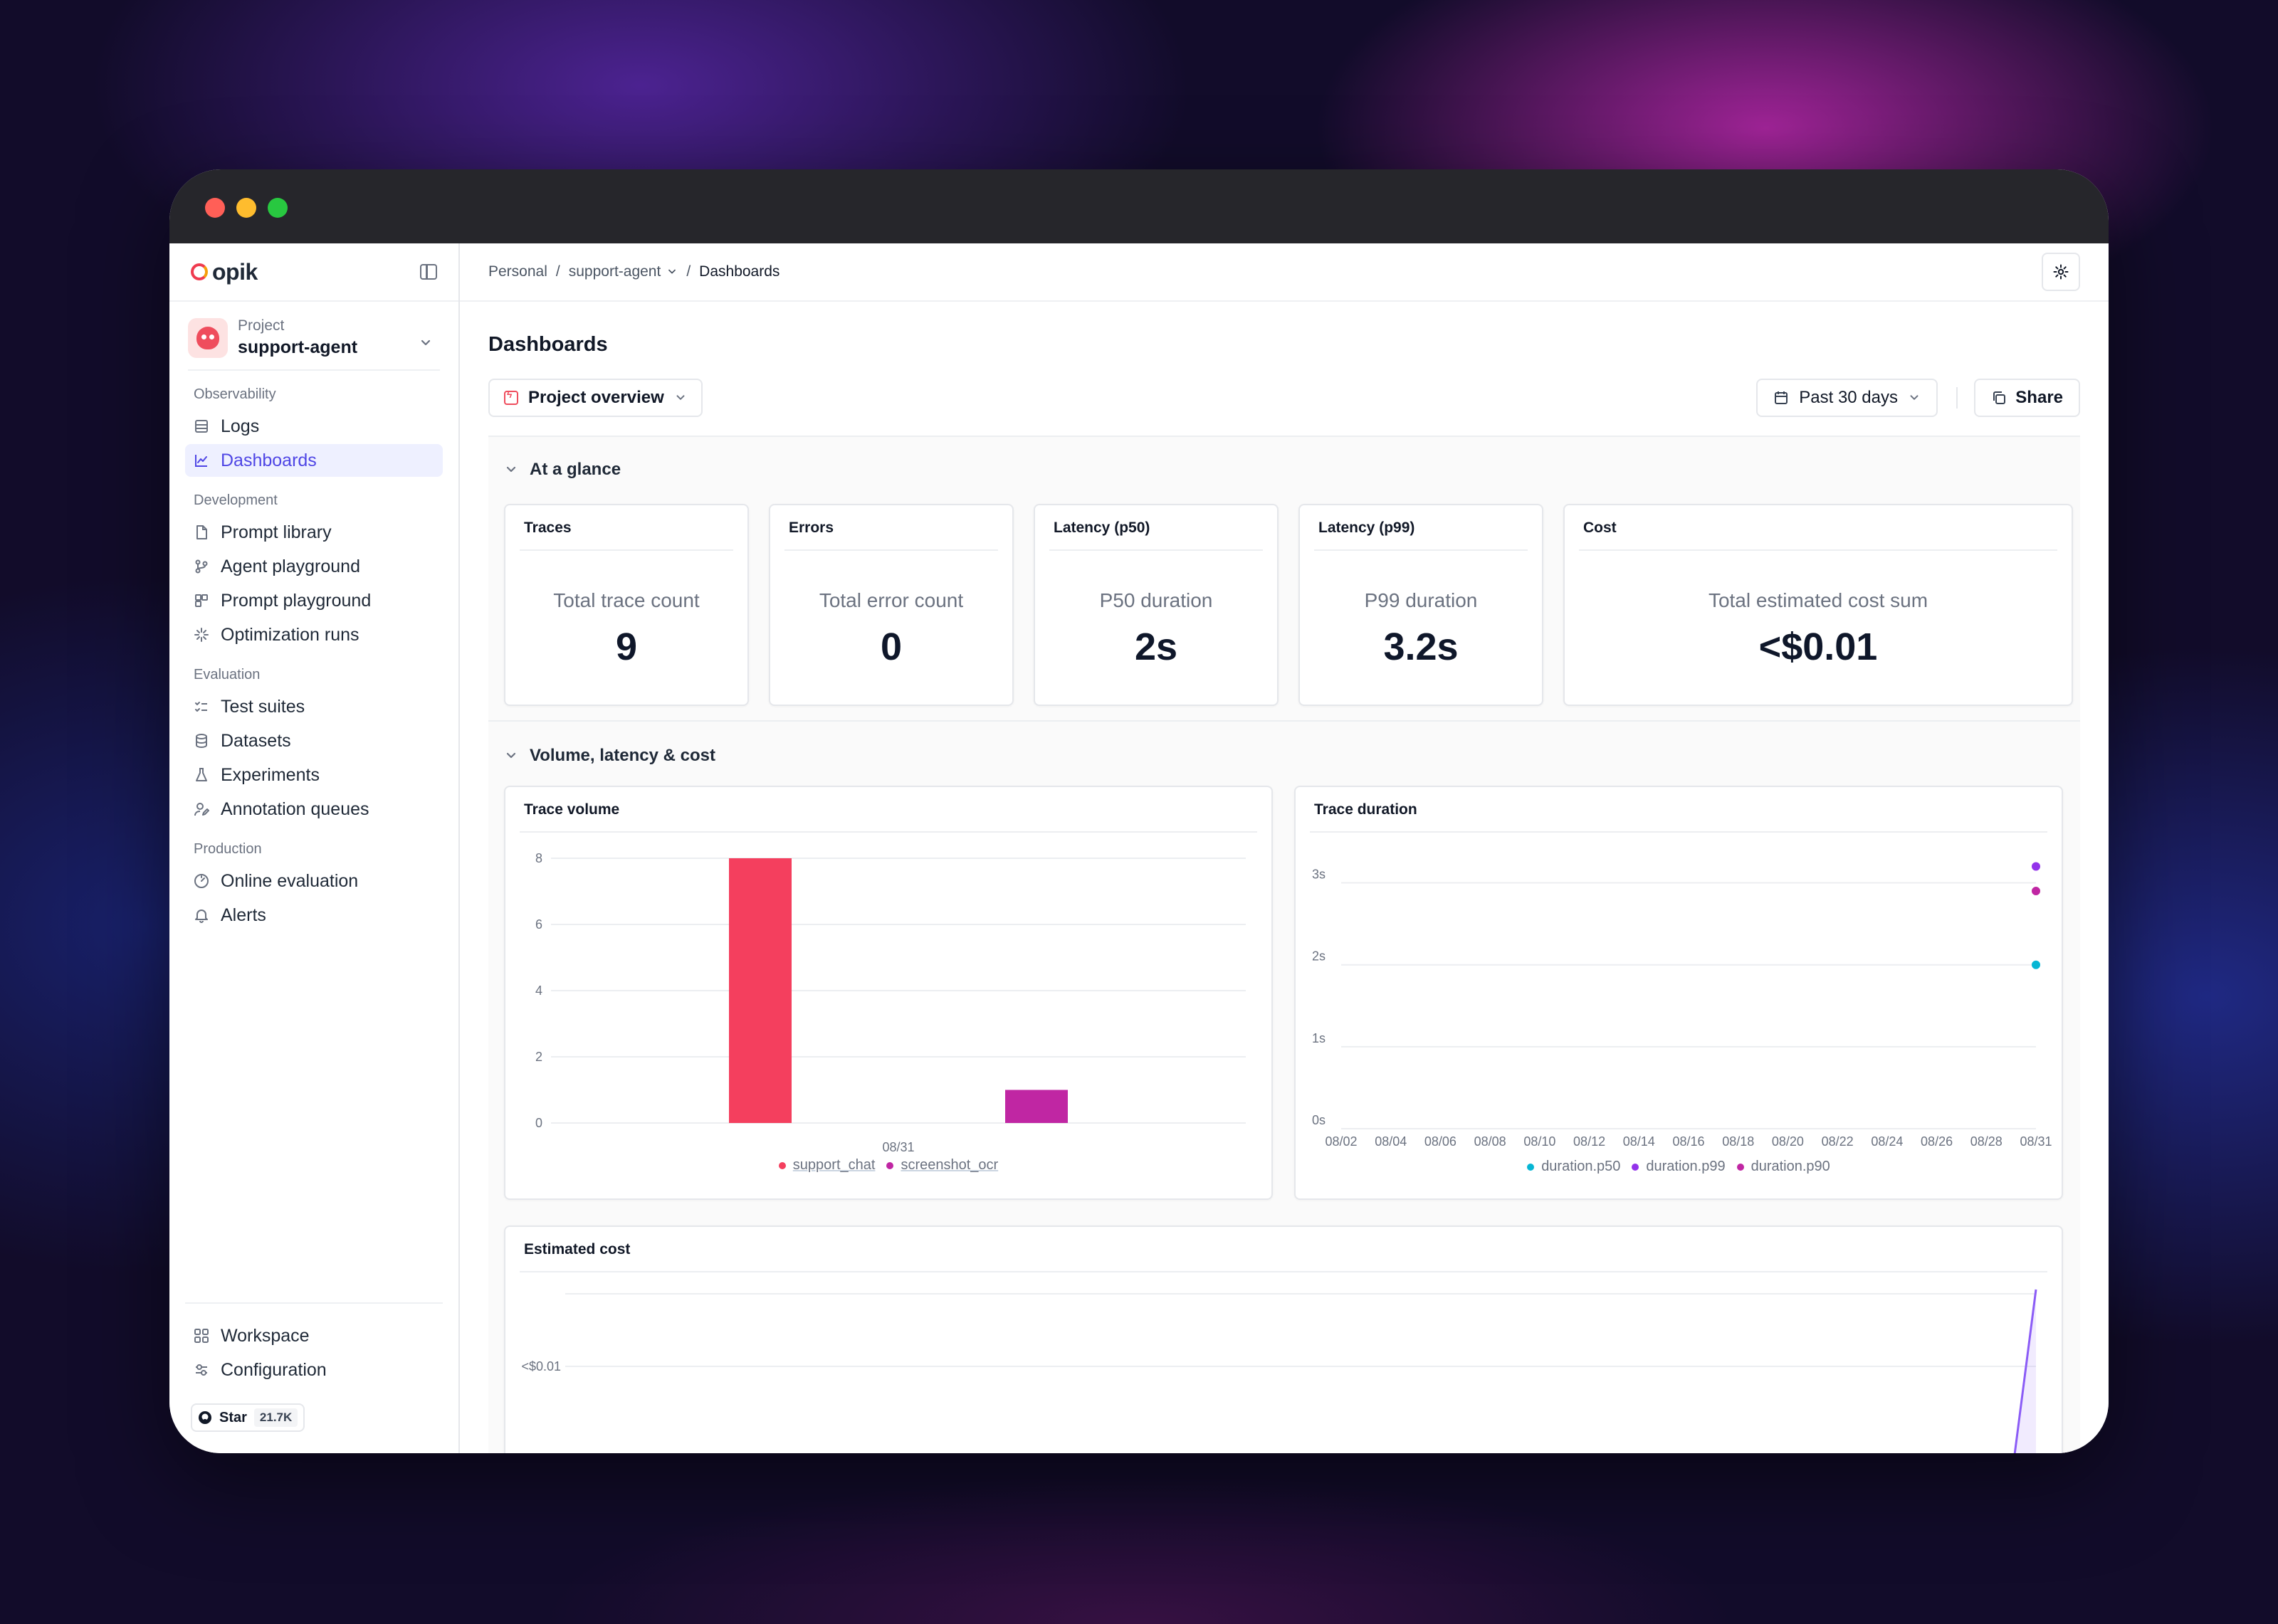 Image resolution: width=2278 pixels, height=1624 pixels. What do you see at coordinates (428, 272) in the screenshot?
I see `sidebar-collapse-icon` at bounding box center [428, 272].